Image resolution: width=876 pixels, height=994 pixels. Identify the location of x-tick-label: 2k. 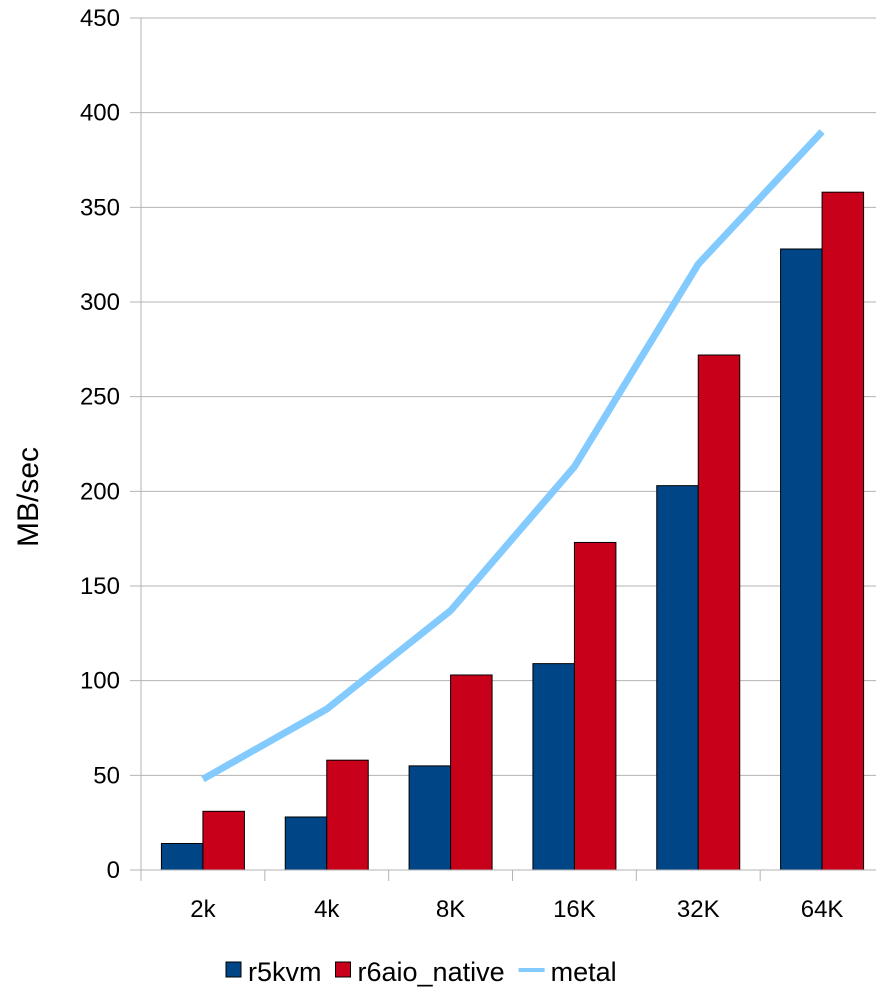
(203, 909).